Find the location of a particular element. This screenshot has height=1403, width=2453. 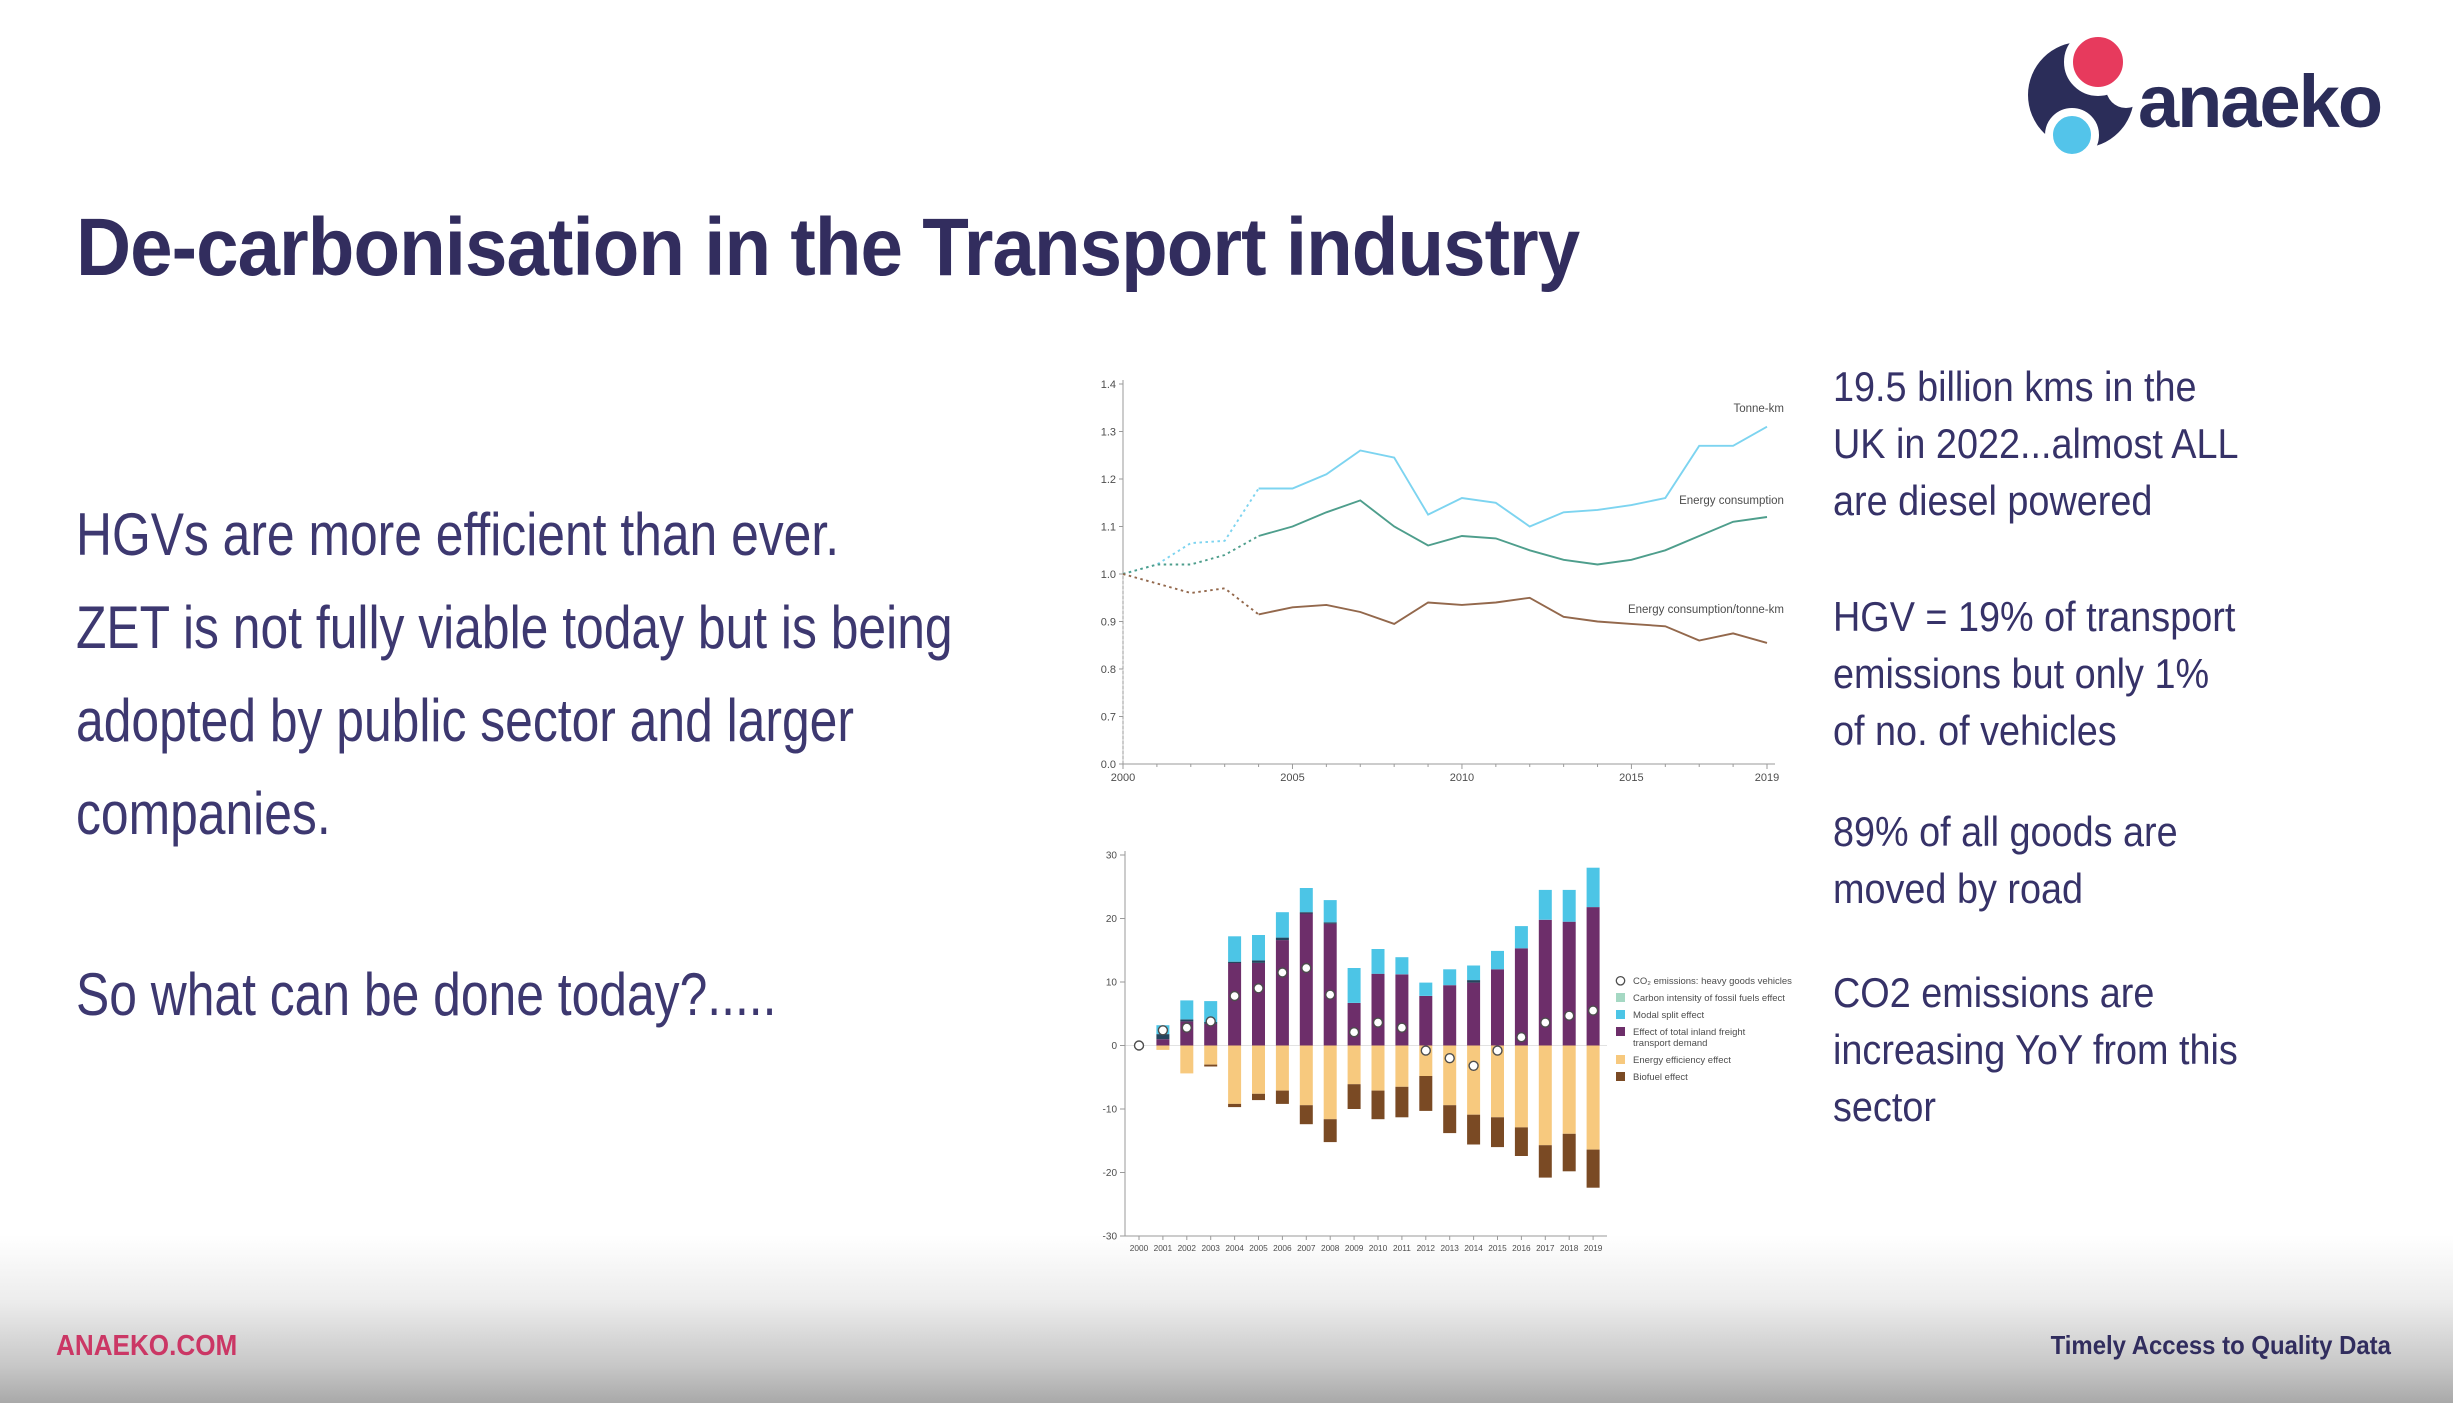

svg-text: 0.0 is located at coordinates (1108, 765).